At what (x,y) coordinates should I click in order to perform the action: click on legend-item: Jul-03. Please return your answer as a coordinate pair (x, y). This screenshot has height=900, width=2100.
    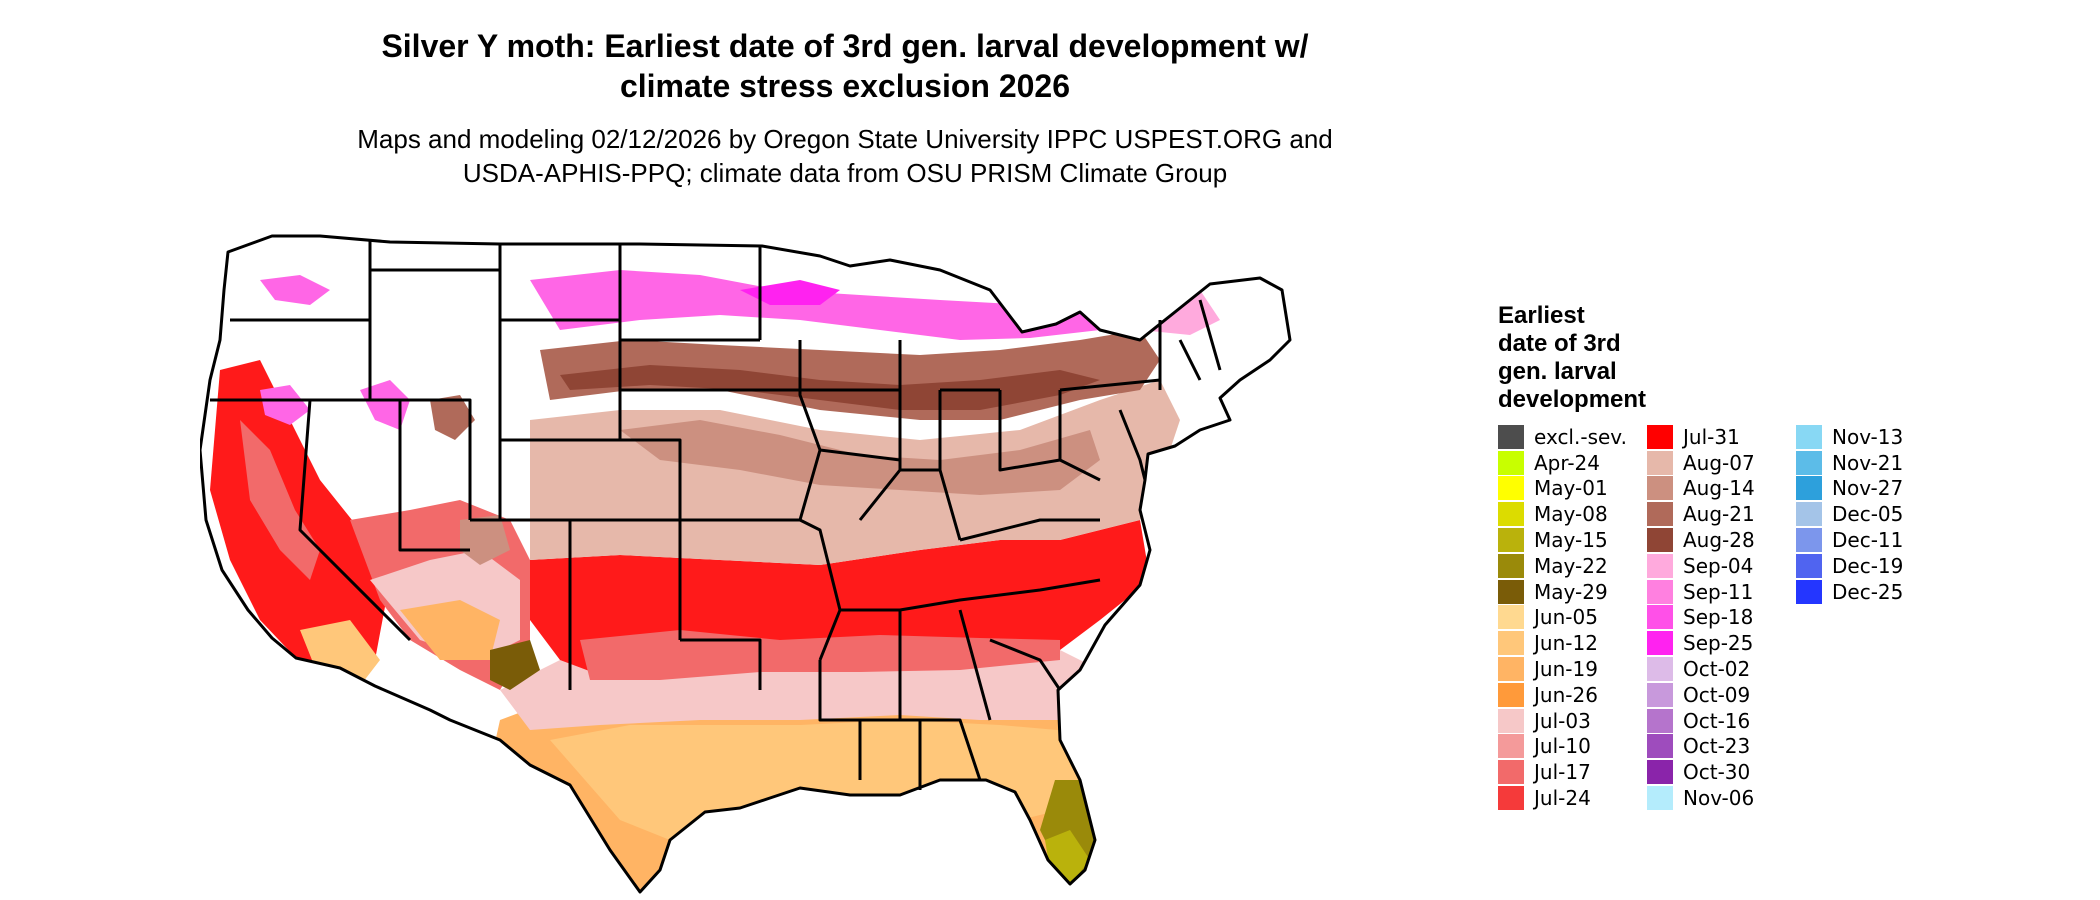
    Looking at the image, I should click on (1562, 721).